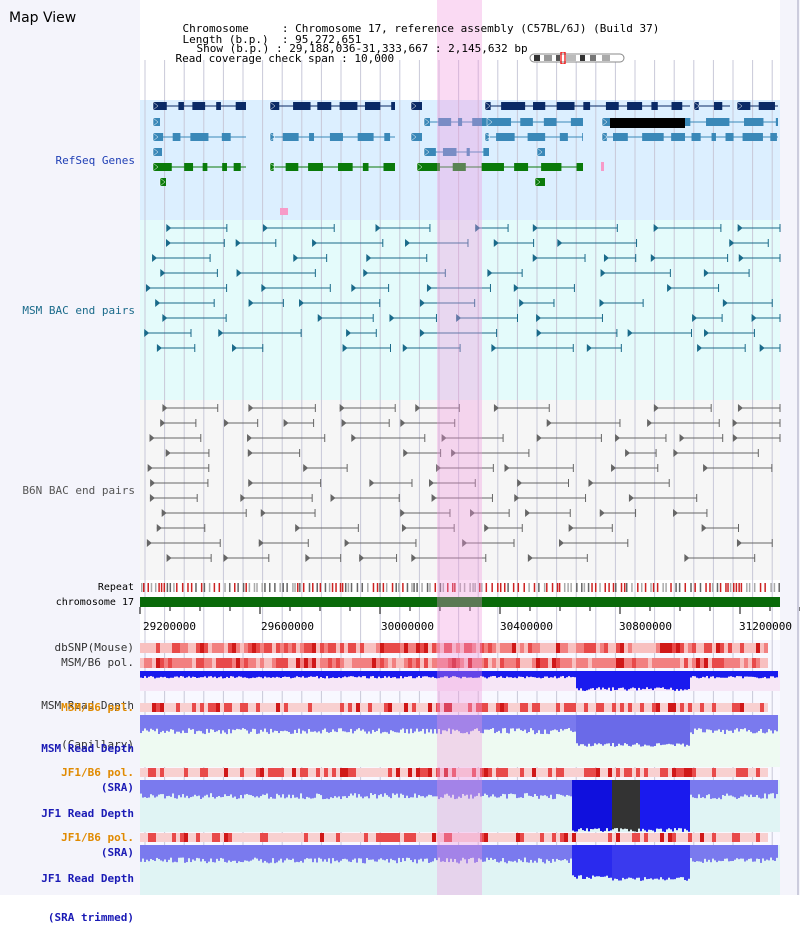 Image resolution: width=800 pixels, height=950 pixels. I want to click on selected-region-highlight, so click(459, 447).